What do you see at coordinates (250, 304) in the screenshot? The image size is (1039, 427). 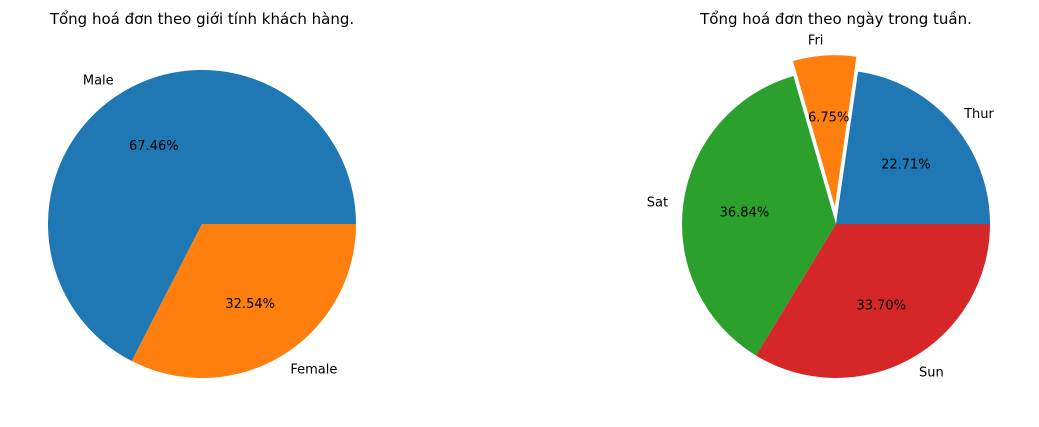 I see `slice-percent-female: 32.54%` at bounding box center [250, 304].